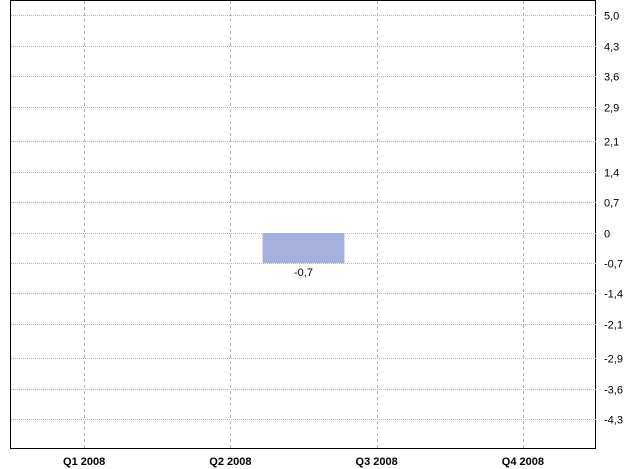  Describe the element at coordinates (303, 462) in the screenshot. I see `x-axis: Q1 2008 Q2 2008 Q3 2008 Q4 2008` at that location.